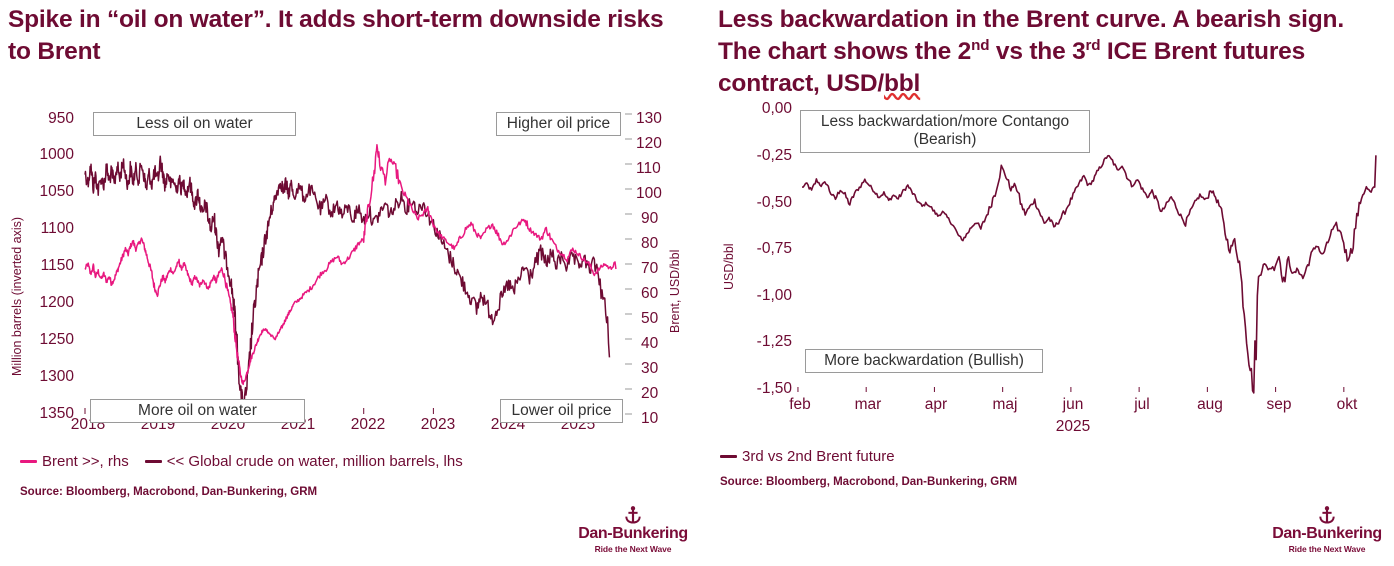 This screenshot has width=1394, height=566. I want to click on left-chart-xtick-2022: 2022, so click(368, 424).